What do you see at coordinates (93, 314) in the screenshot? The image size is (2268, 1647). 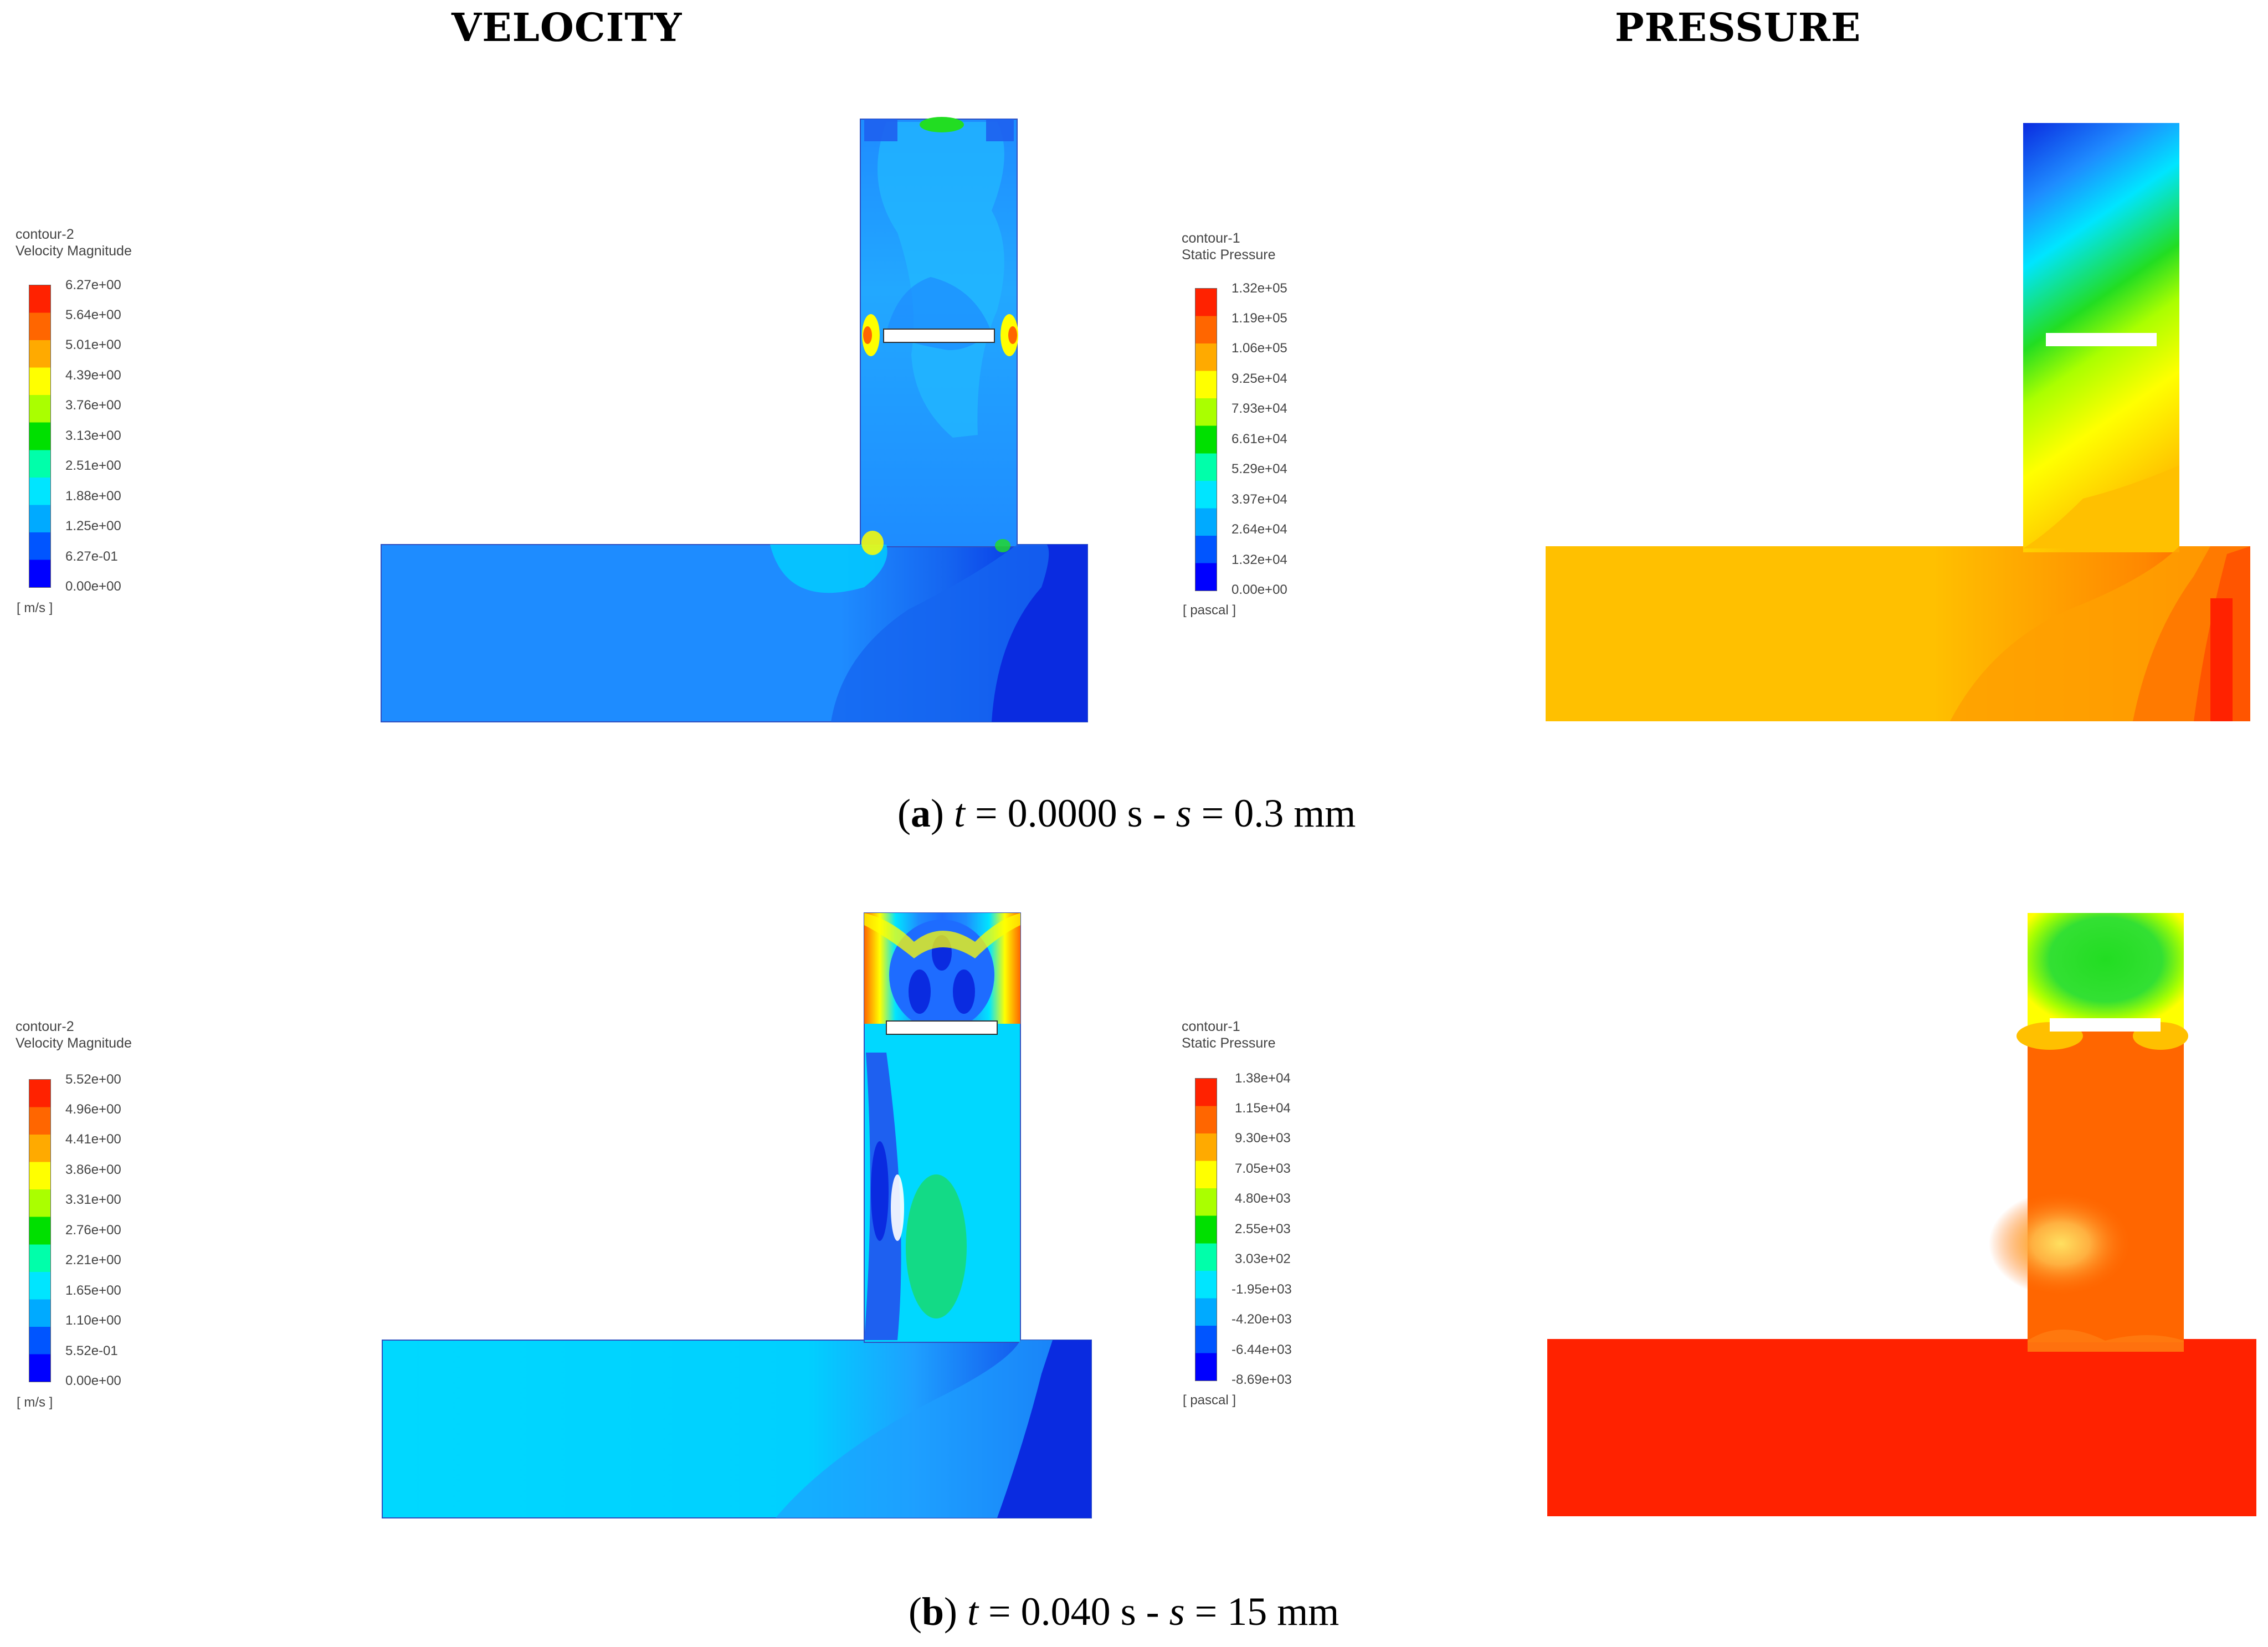 I see `tick-label: 5.64e+00` at bounding box center [93, 314].